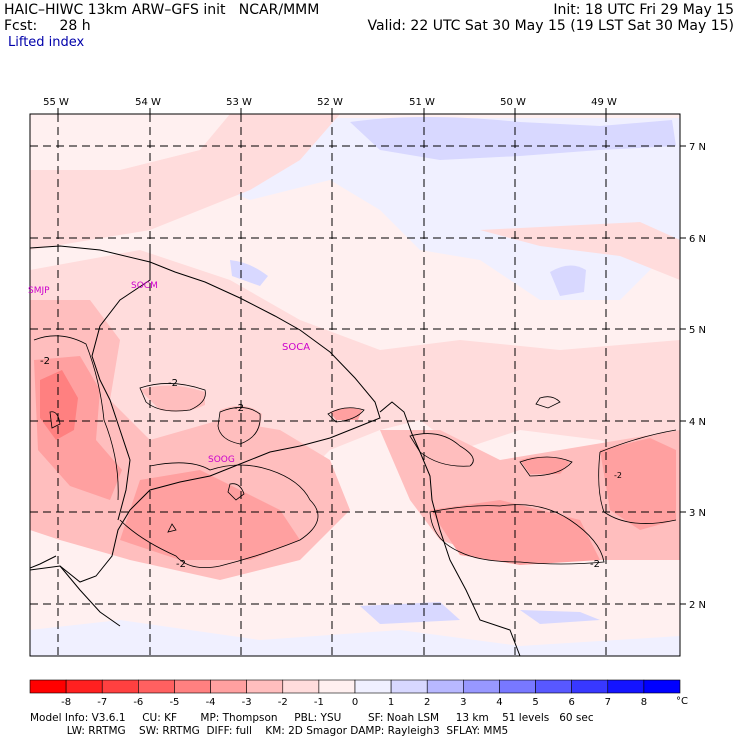  I want to click on lat-label: 3 N, so click(697, 513).